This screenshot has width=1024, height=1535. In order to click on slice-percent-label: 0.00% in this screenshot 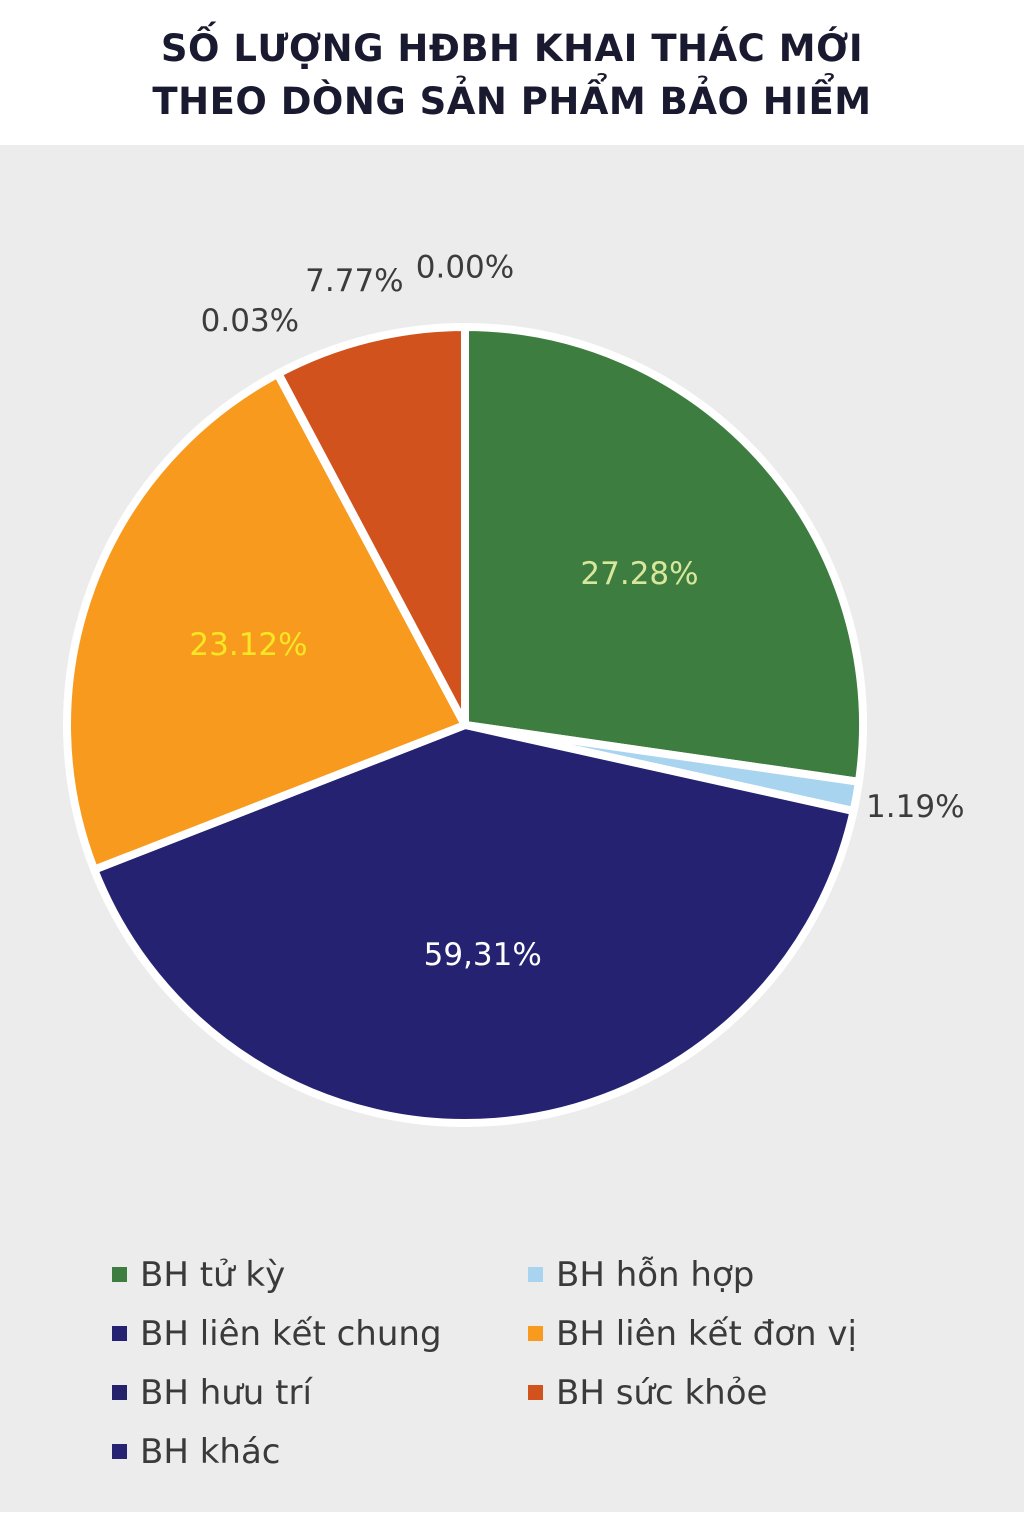, I will do `click(465, 267)`.